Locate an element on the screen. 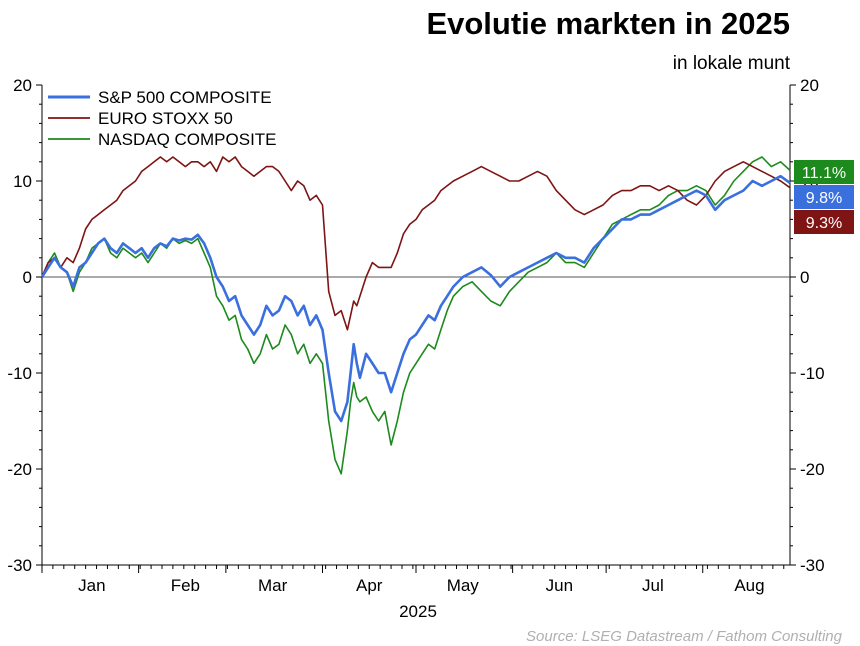 The width and height of the screenshot is (860, 646). x-tick-label: Jan is located at coordinates (91, 585).